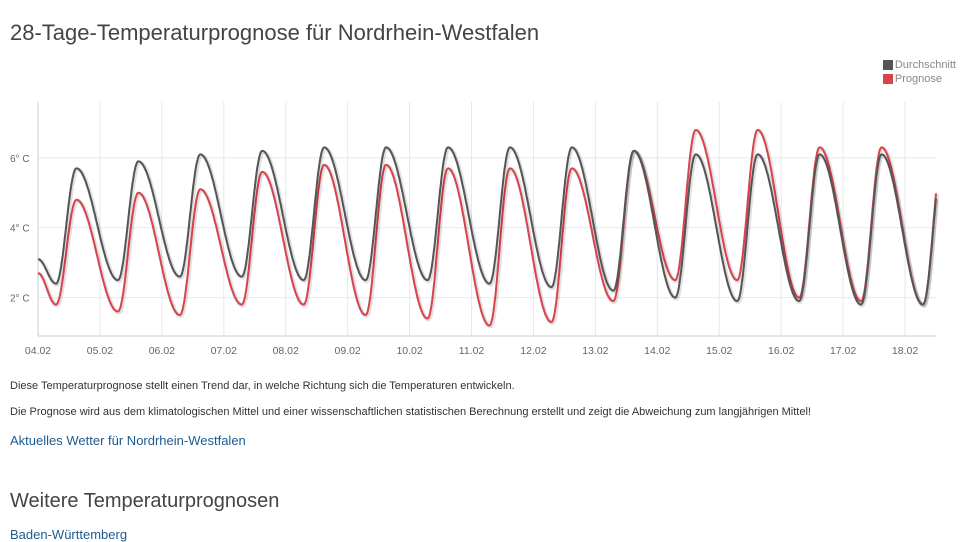 This screenshot has height=542, width=964. Describe the element at coordinates (472, 351) in the screenshot. I see `x-tick-label: 11.02` at that location.